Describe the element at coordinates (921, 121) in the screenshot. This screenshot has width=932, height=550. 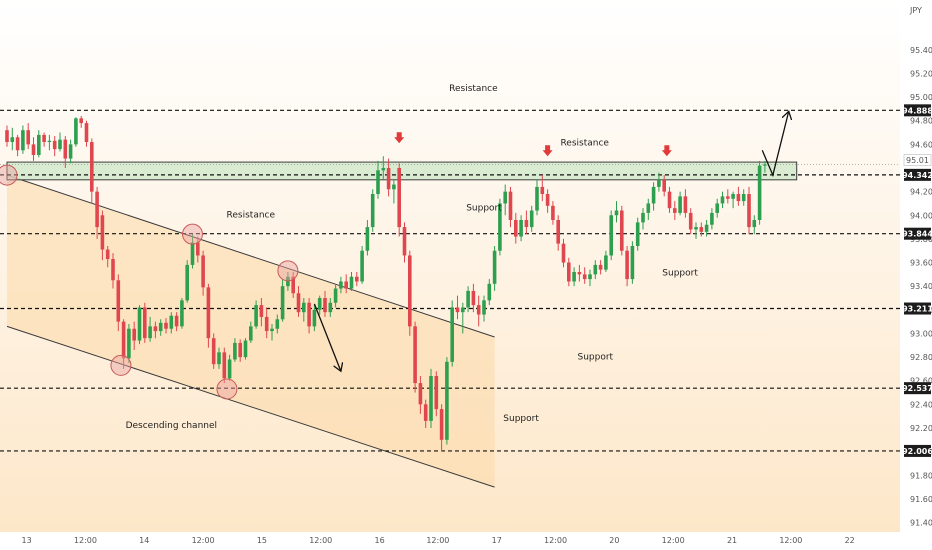
I see `y-axis-tick-label: 94.800` at that location.